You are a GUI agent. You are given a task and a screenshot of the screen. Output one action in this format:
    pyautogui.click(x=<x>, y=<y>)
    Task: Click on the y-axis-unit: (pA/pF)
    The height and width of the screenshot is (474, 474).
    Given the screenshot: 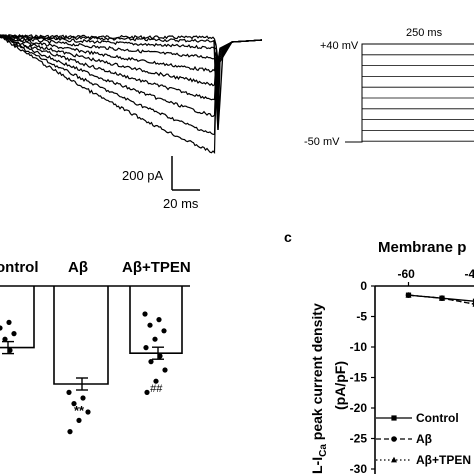 What is the action you would take?
    pyautogui.click(x=340, y=385)
    